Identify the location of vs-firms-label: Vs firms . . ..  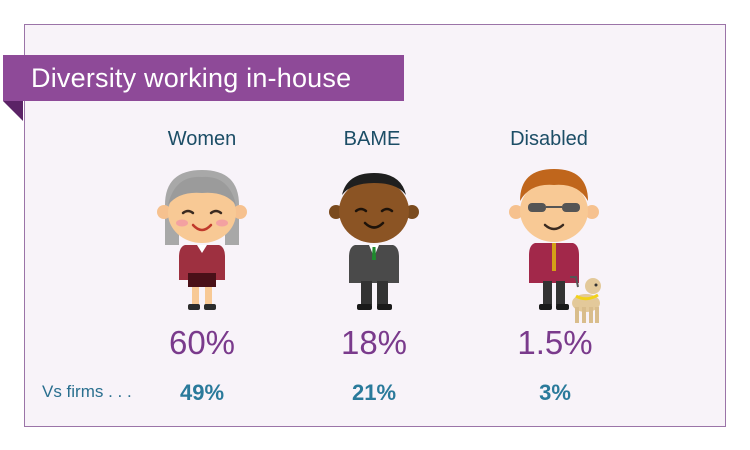
(87, 391).